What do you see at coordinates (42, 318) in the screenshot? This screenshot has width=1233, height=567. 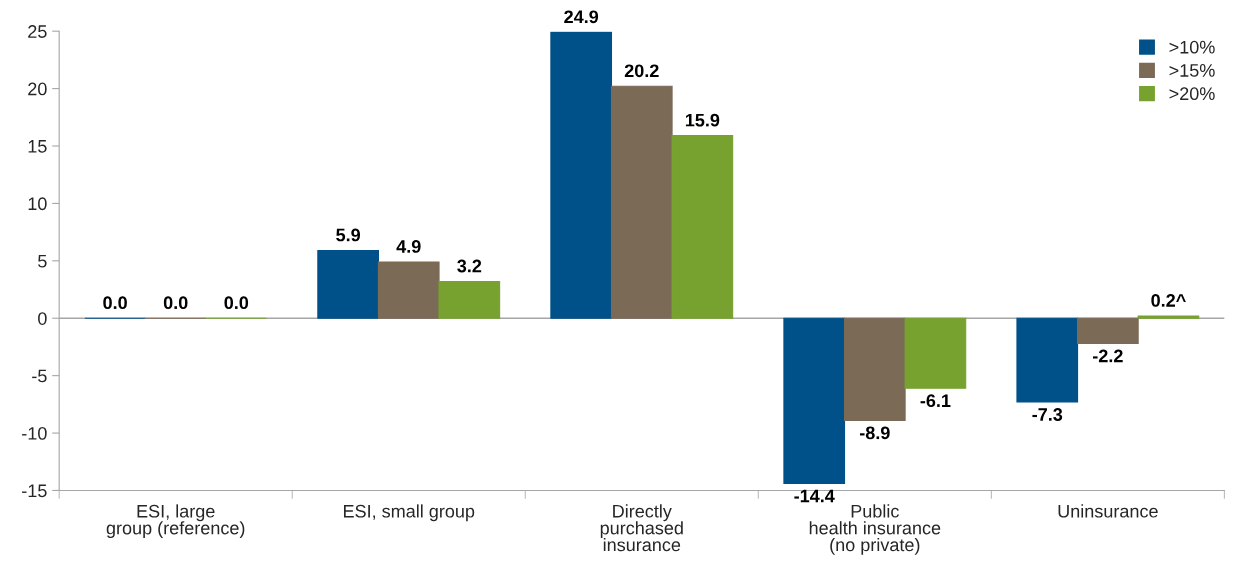 I see `y-tick-label: 0` at bounding box center [42, 318].